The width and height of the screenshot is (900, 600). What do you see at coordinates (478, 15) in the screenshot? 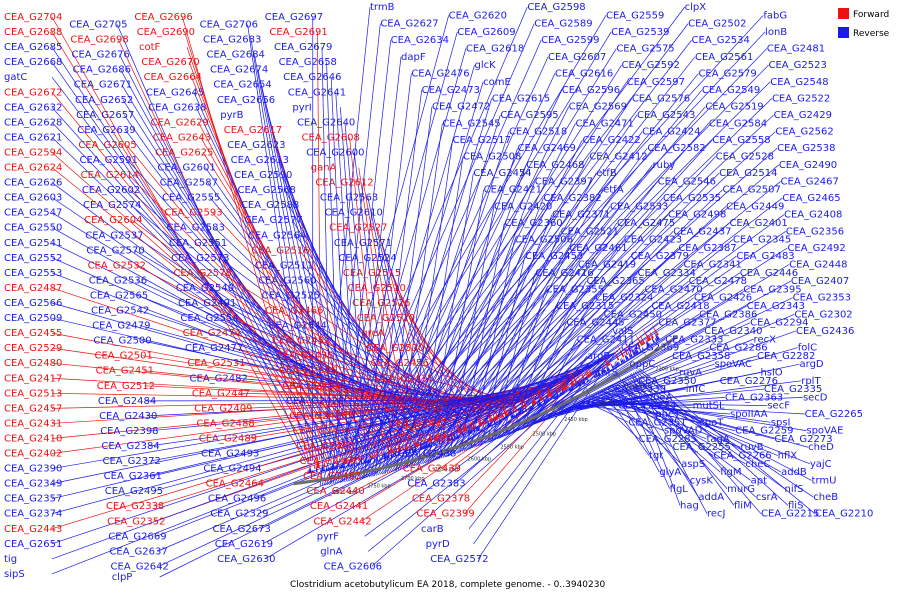
I see `gene-label: CEA_G2620` at bounding box center [478, 15].